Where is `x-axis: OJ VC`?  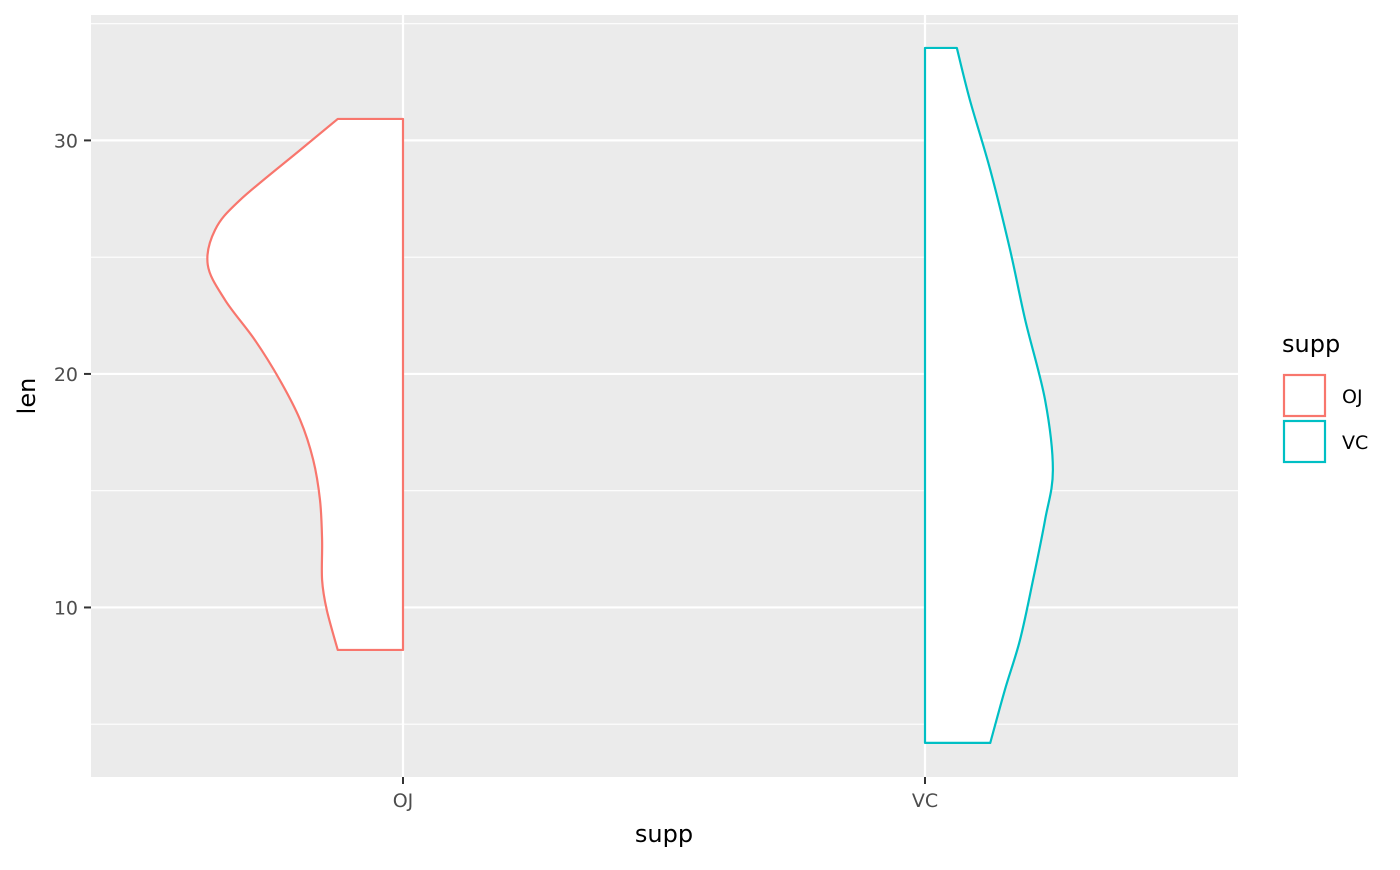
x-axis: OJ VC is located at coordinates (665, 794).